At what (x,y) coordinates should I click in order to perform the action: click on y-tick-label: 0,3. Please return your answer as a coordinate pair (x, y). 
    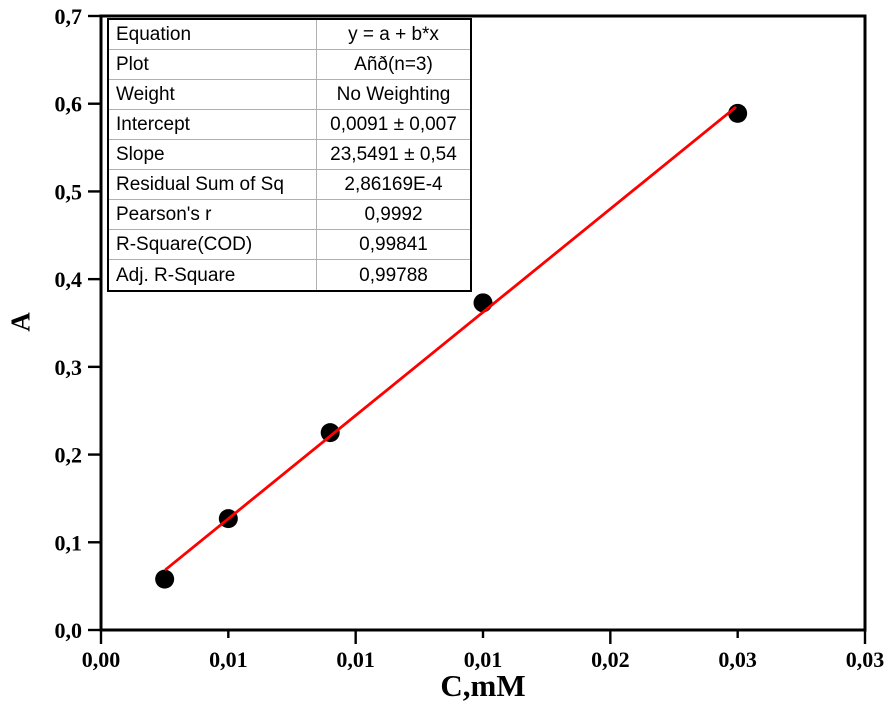
    Looking at the image, I should click on (69, 367).